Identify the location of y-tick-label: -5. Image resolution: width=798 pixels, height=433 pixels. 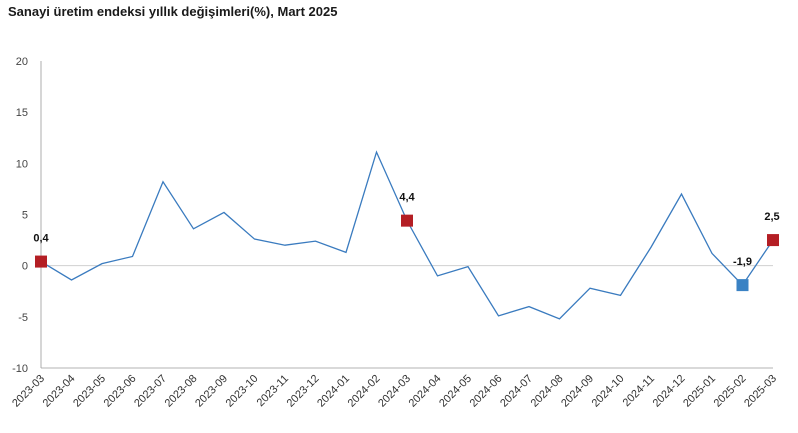
(23, 318).